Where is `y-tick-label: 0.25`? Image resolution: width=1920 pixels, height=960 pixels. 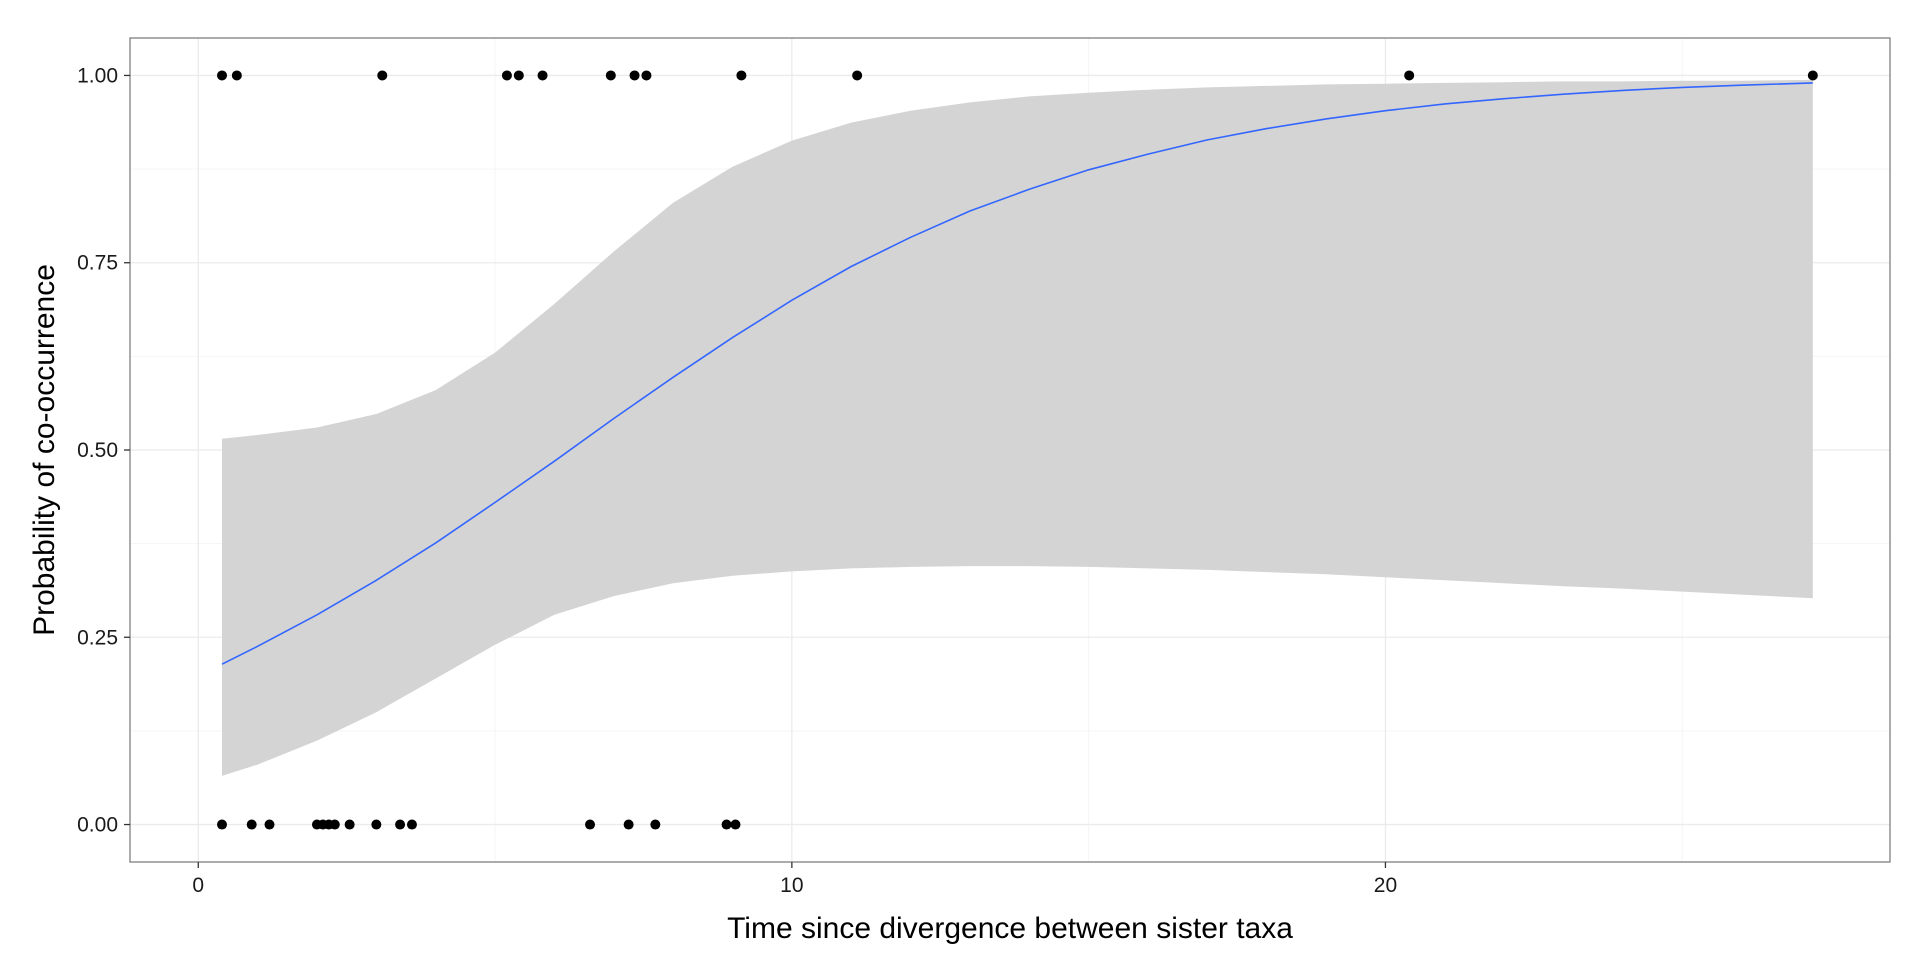 y-tick-label: 0.25 is located at coordinates (97, 637).